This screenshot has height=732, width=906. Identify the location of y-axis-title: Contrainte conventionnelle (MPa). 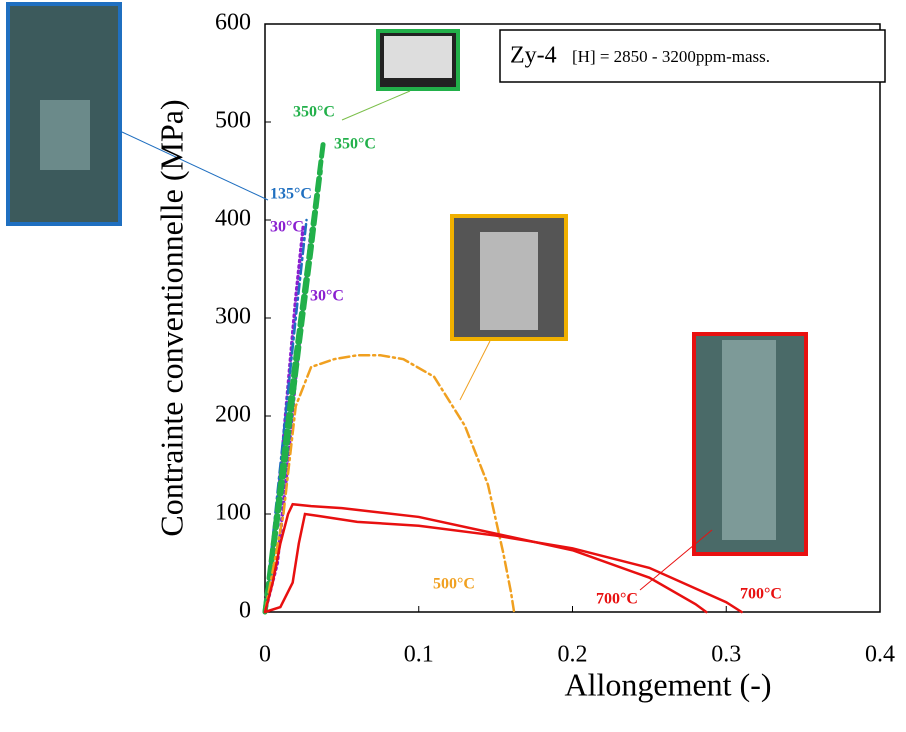
(171, 317).